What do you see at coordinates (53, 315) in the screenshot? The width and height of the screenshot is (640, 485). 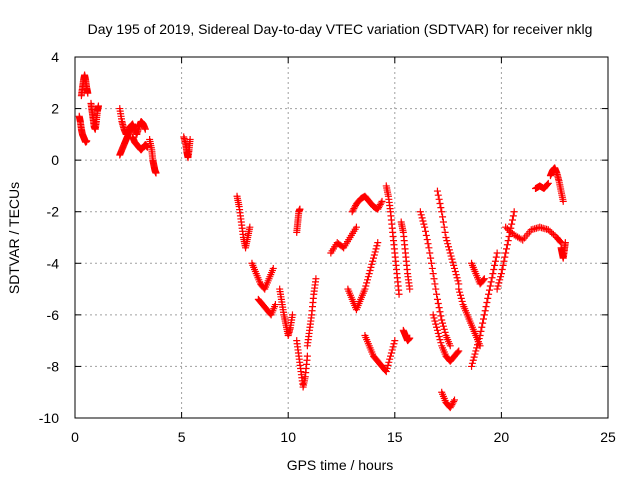 I see `y-tick-label: -6` at bounding box center [53, 315].